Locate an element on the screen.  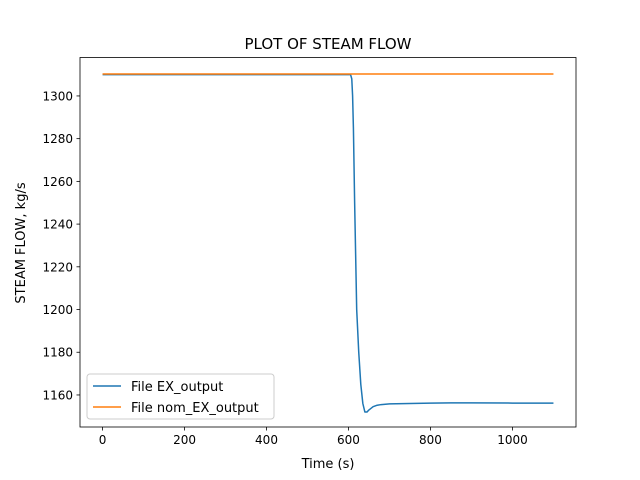
y-tick-label: 1220 is located at coordinates (57, 267).